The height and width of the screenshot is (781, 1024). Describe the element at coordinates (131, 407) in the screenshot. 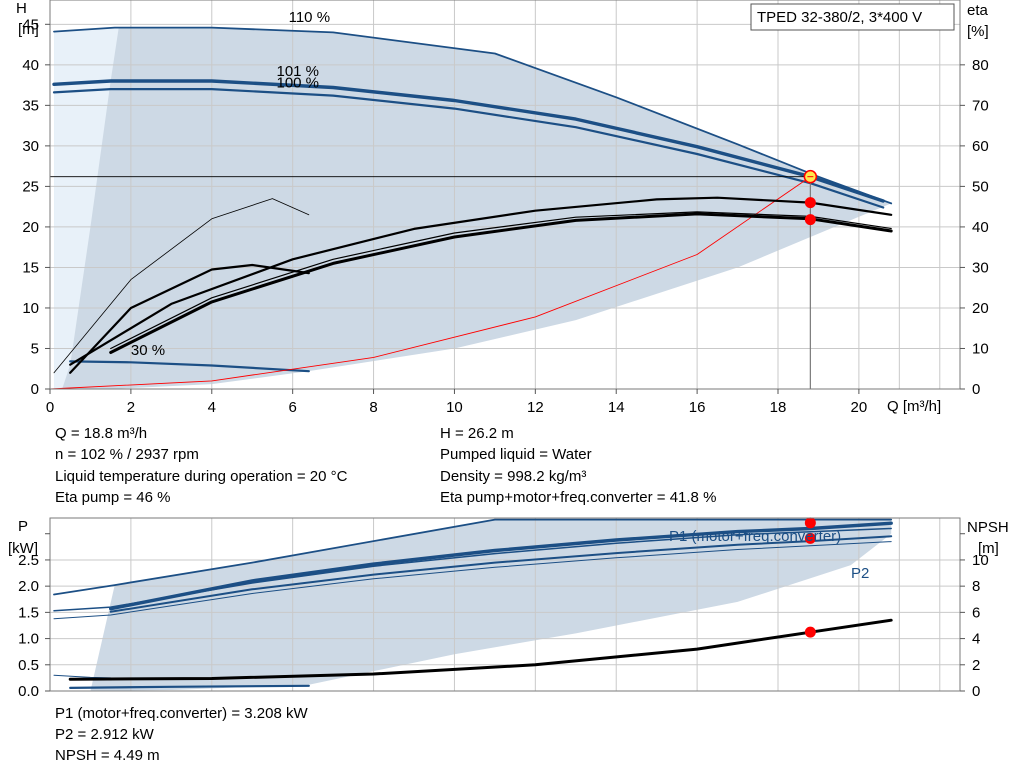

I see `x-tick-label: 2` at that location.